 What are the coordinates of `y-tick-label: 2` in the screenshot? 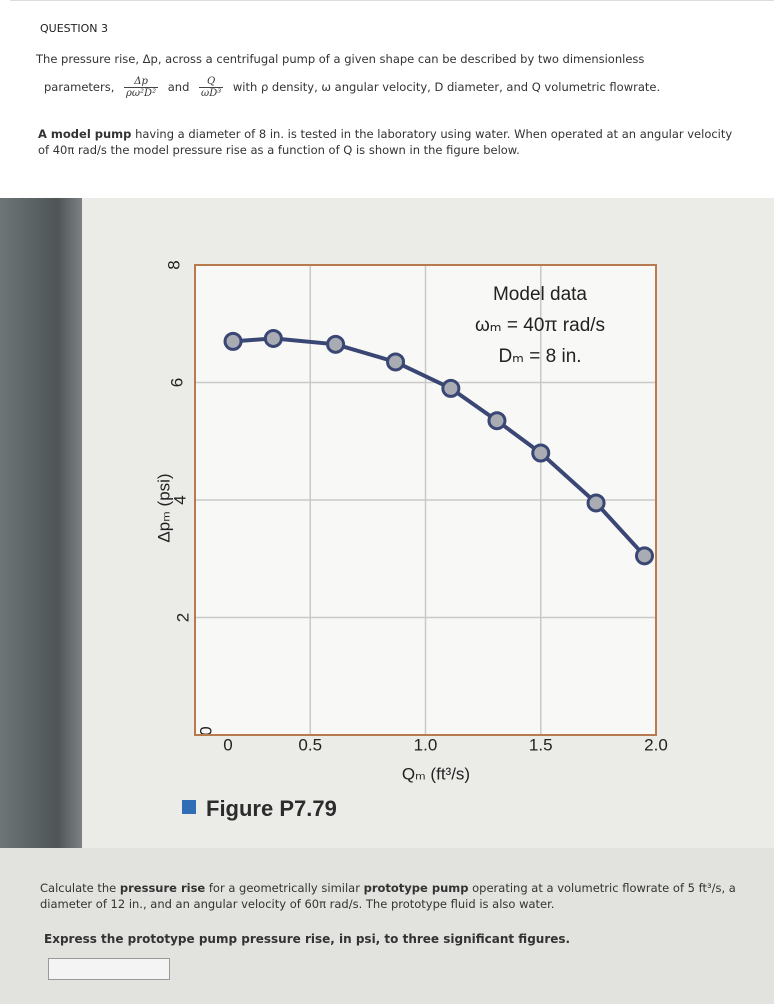 It's located at (182, 617).